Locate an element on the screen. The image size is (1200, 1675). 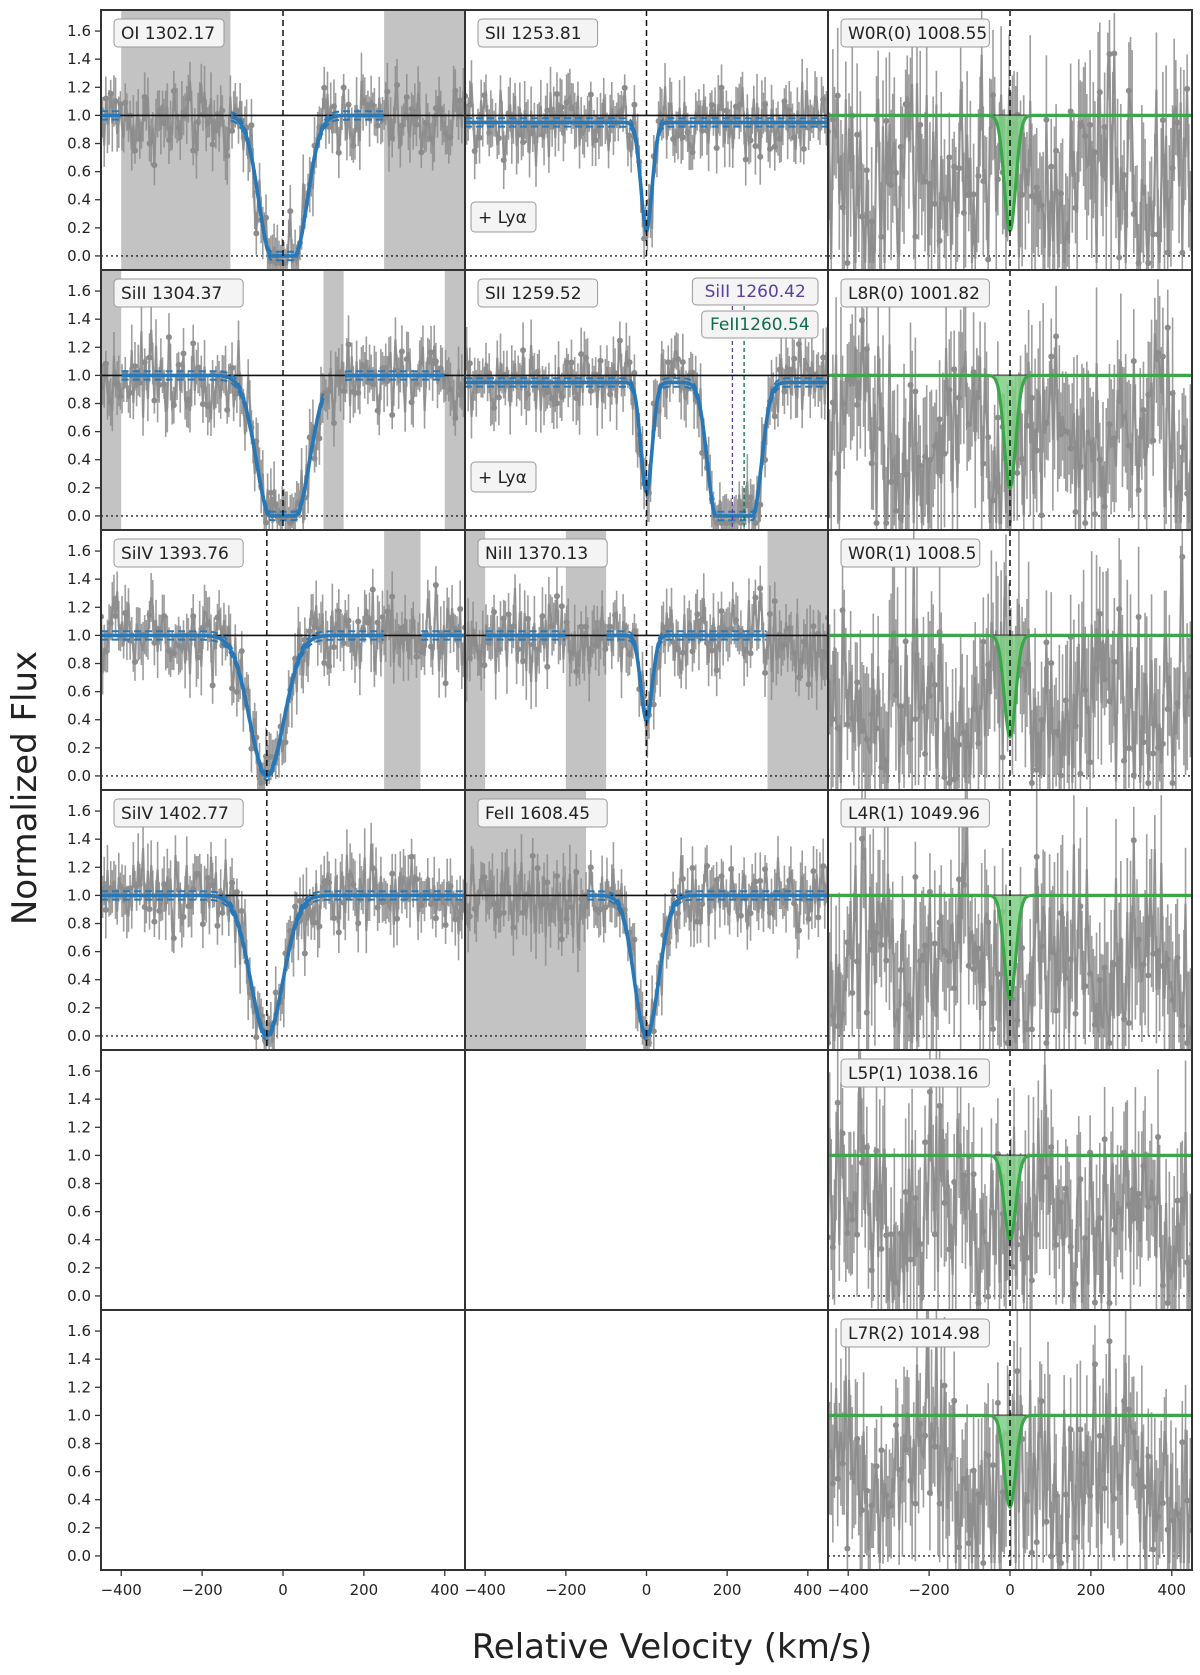
y-tick-label: 0.6 is located at coordinates (79, 1472).